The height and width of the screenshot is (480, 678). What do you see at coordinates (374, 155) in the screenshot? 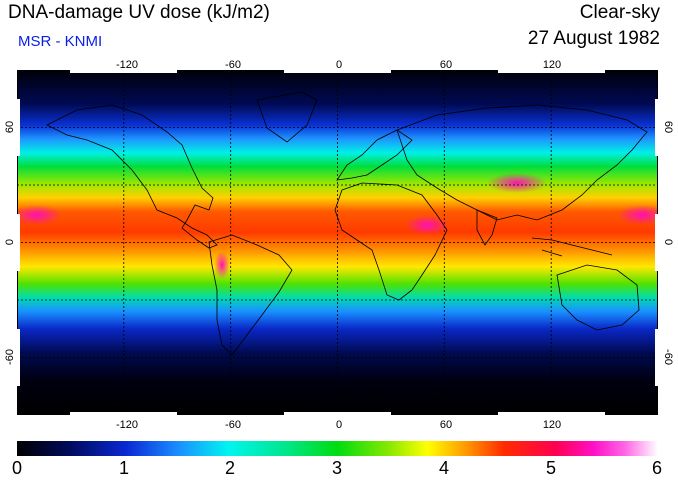
I see `europe-coast` at bounding box center [374, 155].